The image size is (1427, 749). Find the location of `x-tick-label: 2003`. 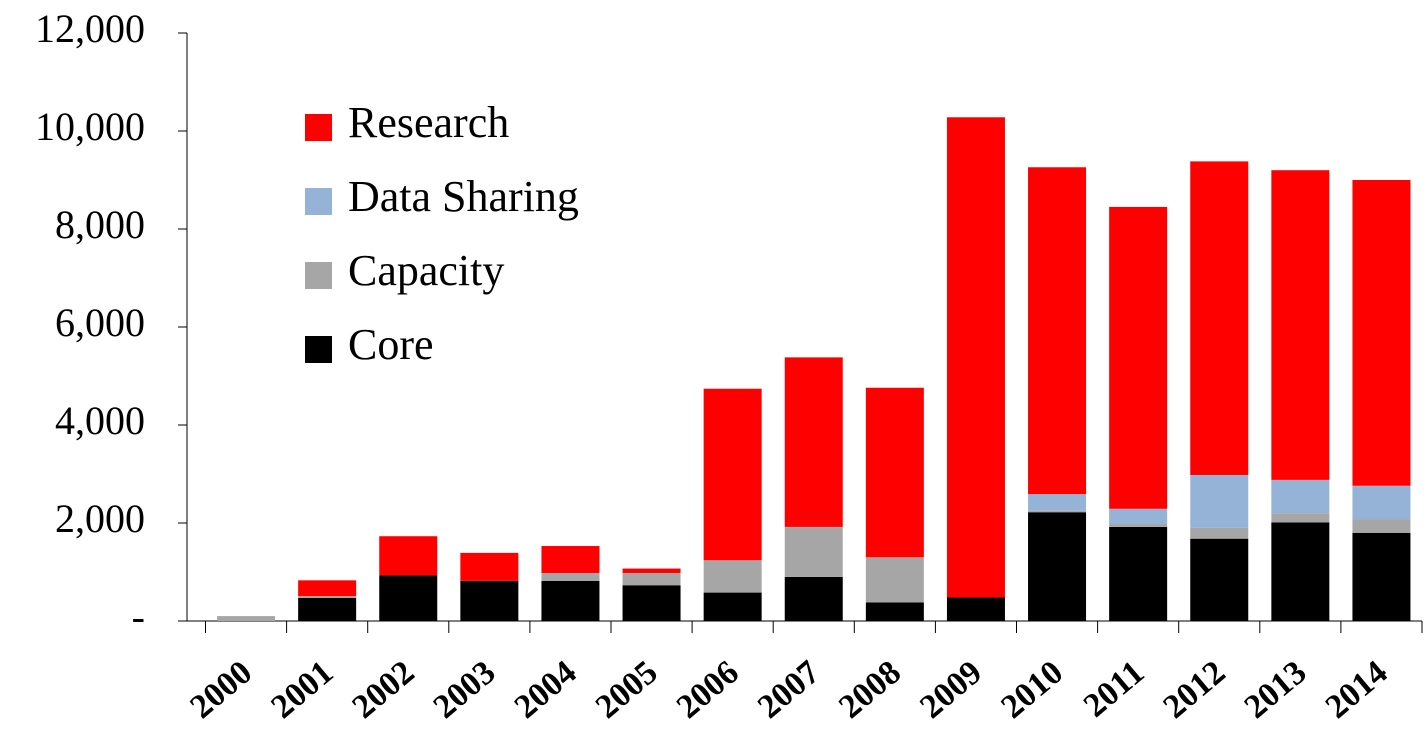

x-tick-label: 2003 is located at coordinates (465, 690).